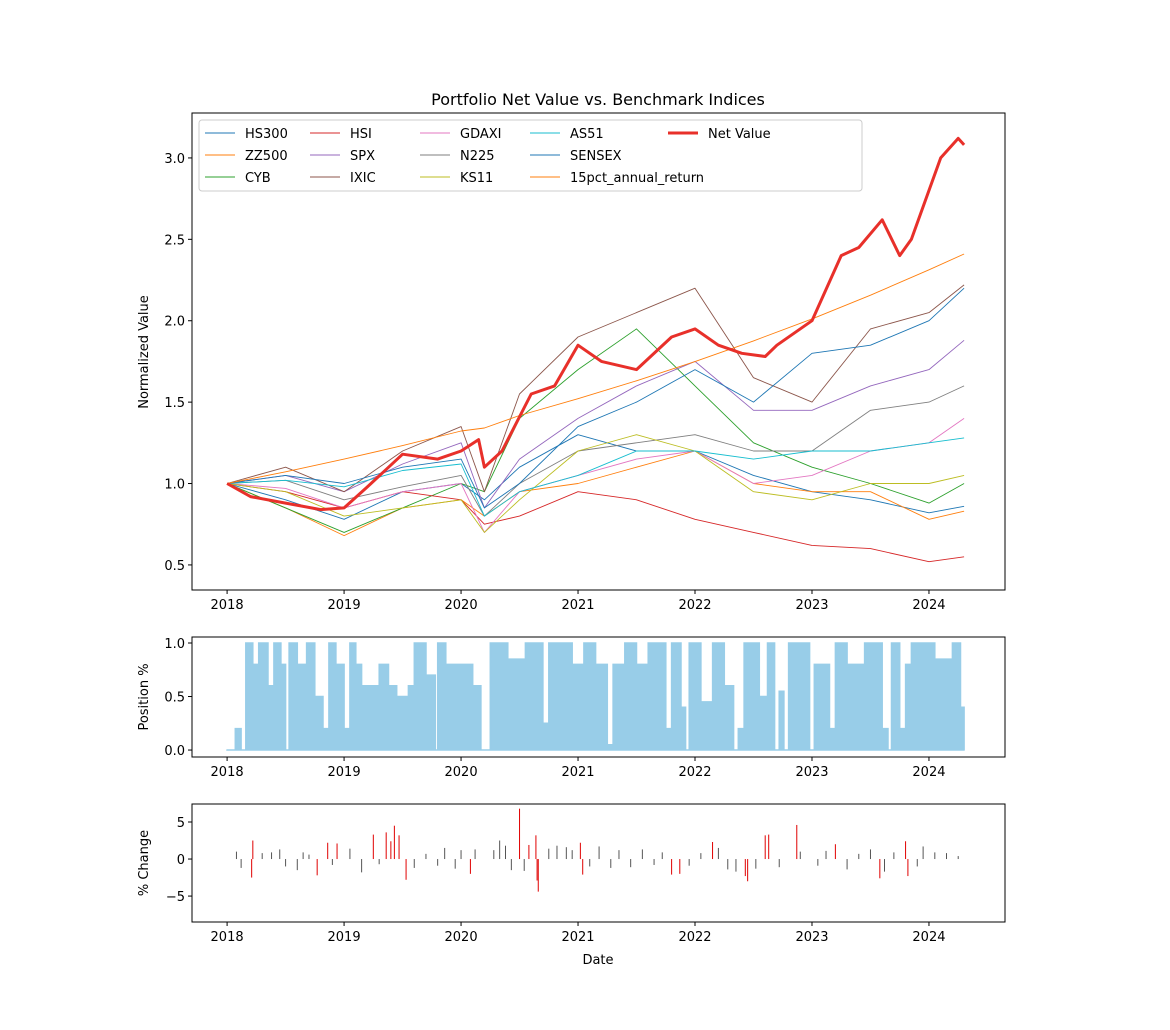 This screenshot has width=1170, height=1030. What do you see at coordinates (174, 322) in the screenshot?
I see `y-tick-label: 2.0` at bounding box center [174, 322].